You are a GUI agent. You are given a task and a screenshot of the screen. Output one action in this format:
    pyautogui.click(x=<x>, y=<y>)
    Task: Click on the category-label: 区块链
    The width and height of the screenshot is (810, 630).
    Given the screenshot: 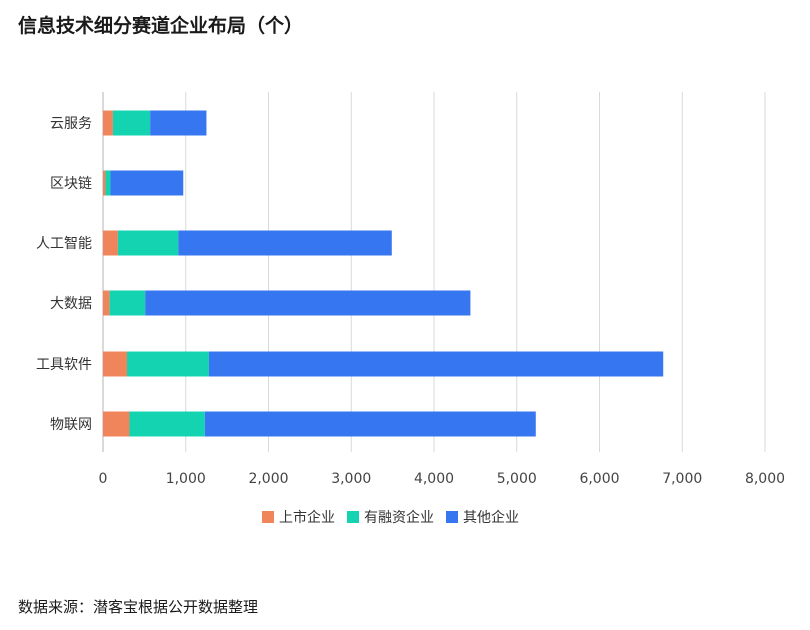 What is the action you would take?
    pyautogui.click(x=71, y=184)
    